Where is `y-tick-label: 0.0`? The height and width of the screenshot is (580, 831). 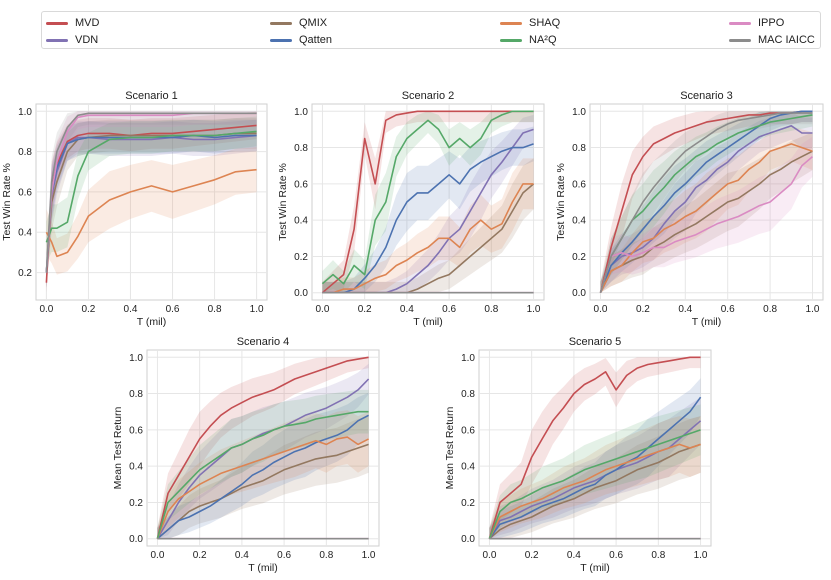 y-tick-label: 0.0 is located at coordinates (136, 539).